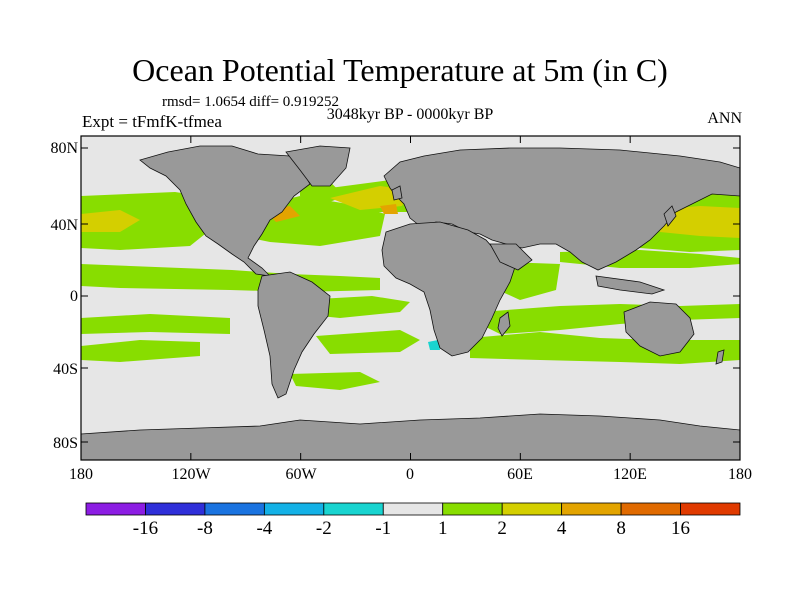  What do you see at coordinates (511, 257) in the screenshot?
I see `arabia` at bounding box center [511, 257].